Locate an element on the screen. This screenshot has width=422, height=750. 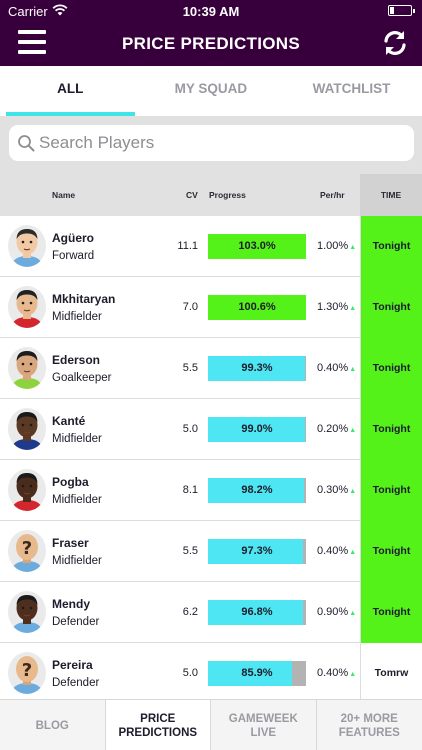
nav-blog: BLOG is located at coordinates (53, 725).